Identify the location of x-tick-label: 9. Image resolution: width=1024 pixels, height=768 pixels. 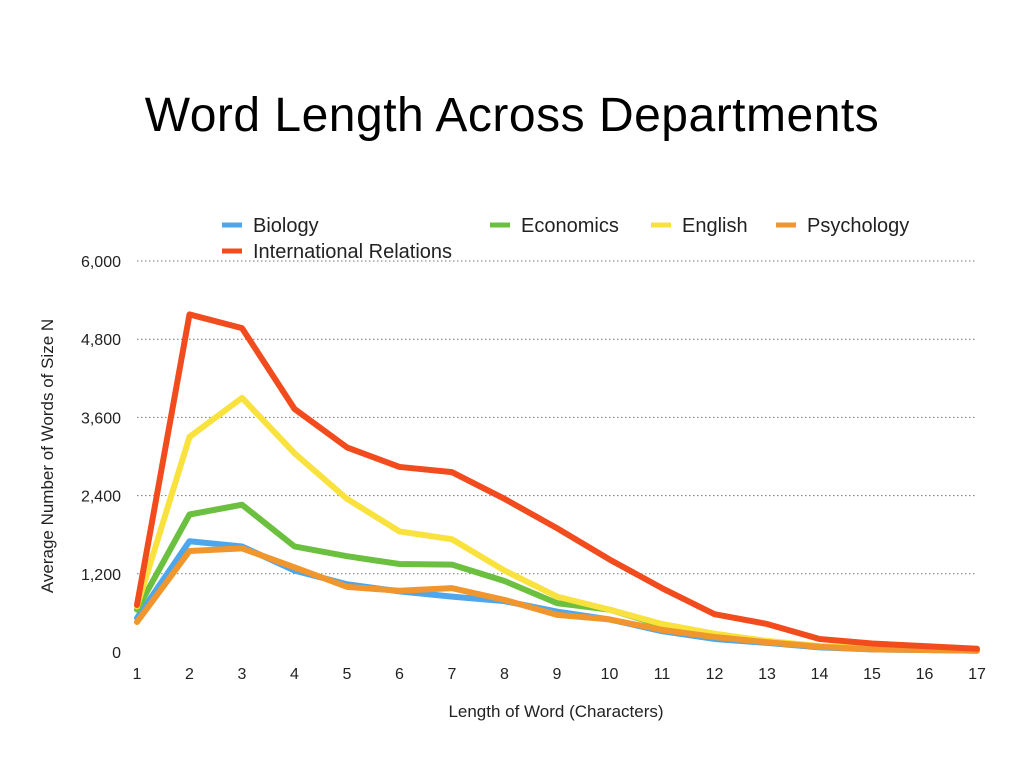
(557, 674).